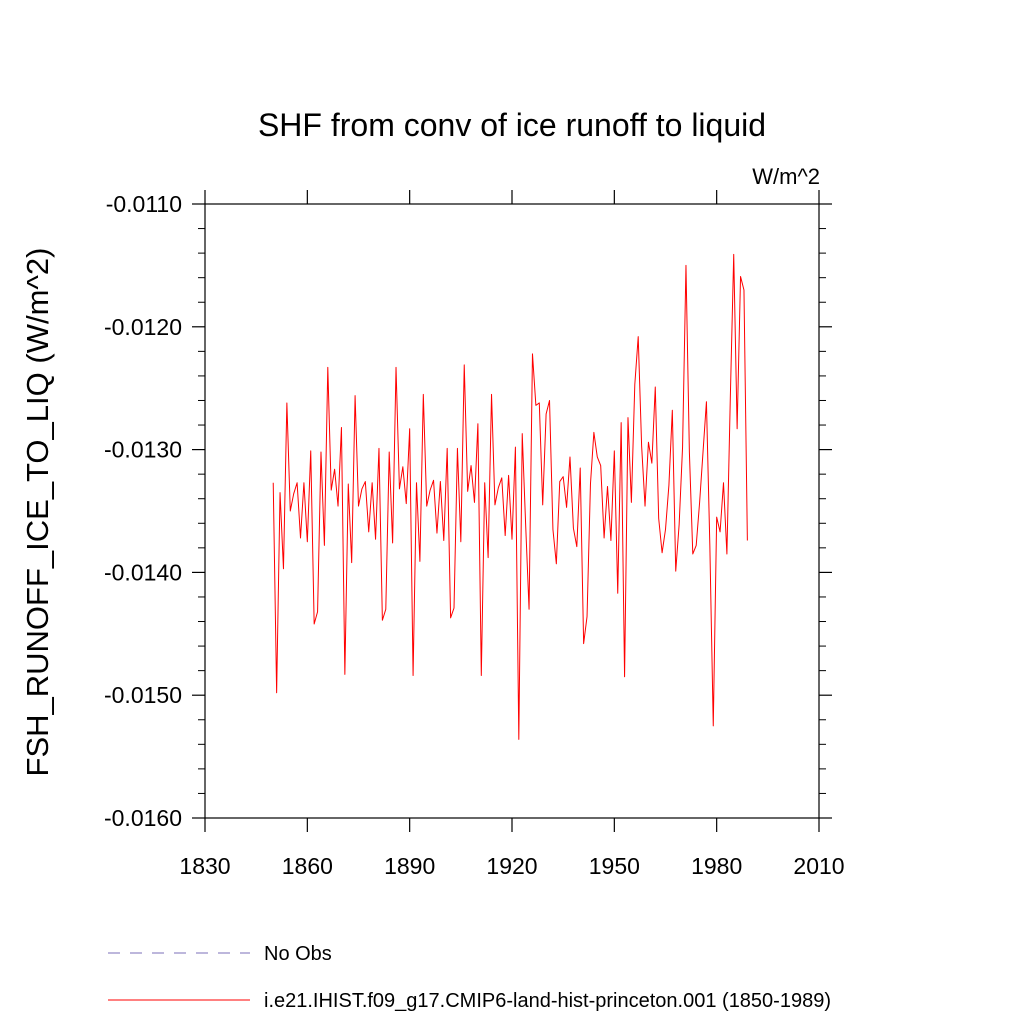  I want to click on x-tick-label: 2010, so click(818, 866).